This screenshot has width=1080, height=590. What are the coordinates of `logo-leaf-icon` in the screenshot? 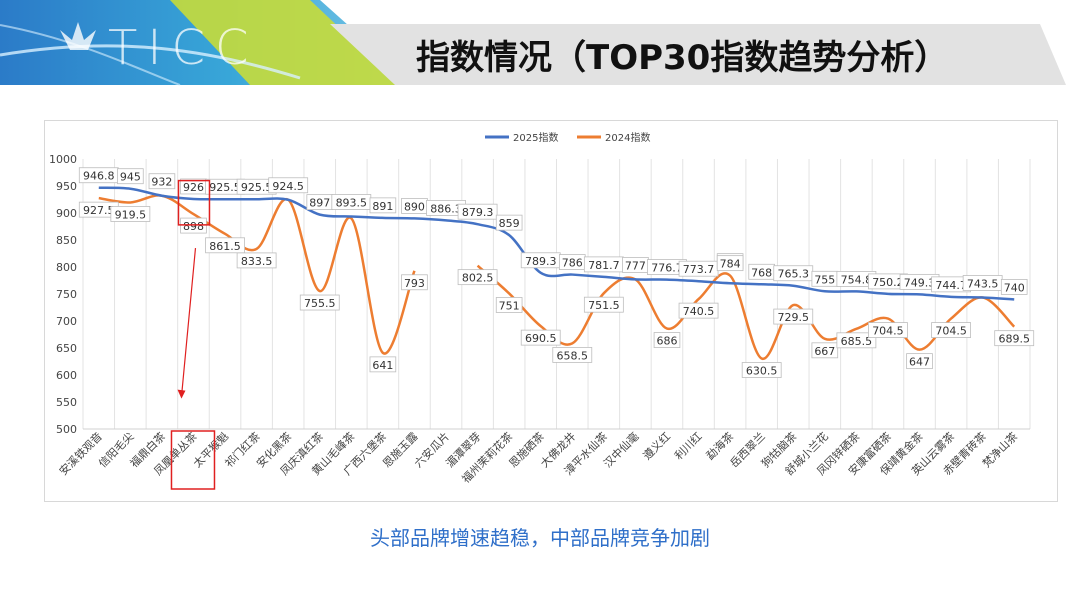 It's located at (78, 36).